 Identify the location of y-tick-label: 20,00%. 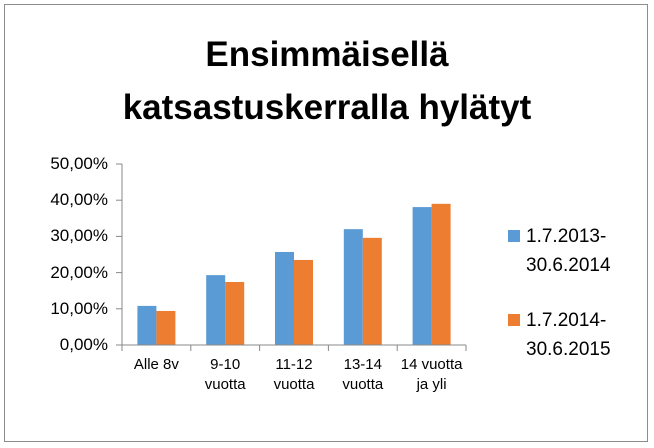
(79, 272).